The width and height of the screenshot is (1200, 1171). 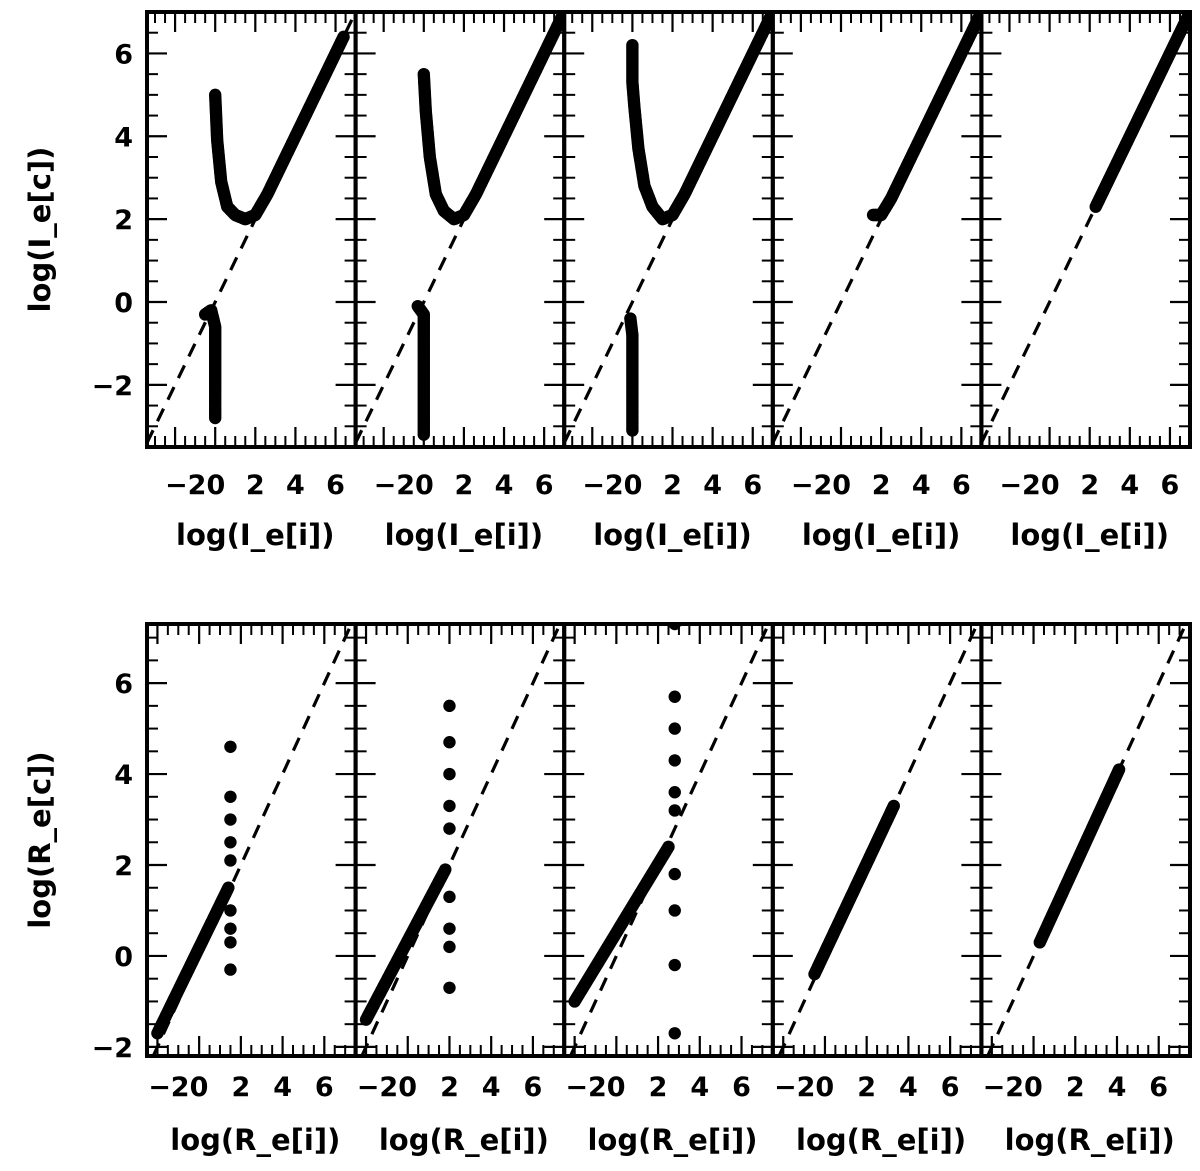 I want to click on y-tick-label: 2, so click(x=123, y=220).